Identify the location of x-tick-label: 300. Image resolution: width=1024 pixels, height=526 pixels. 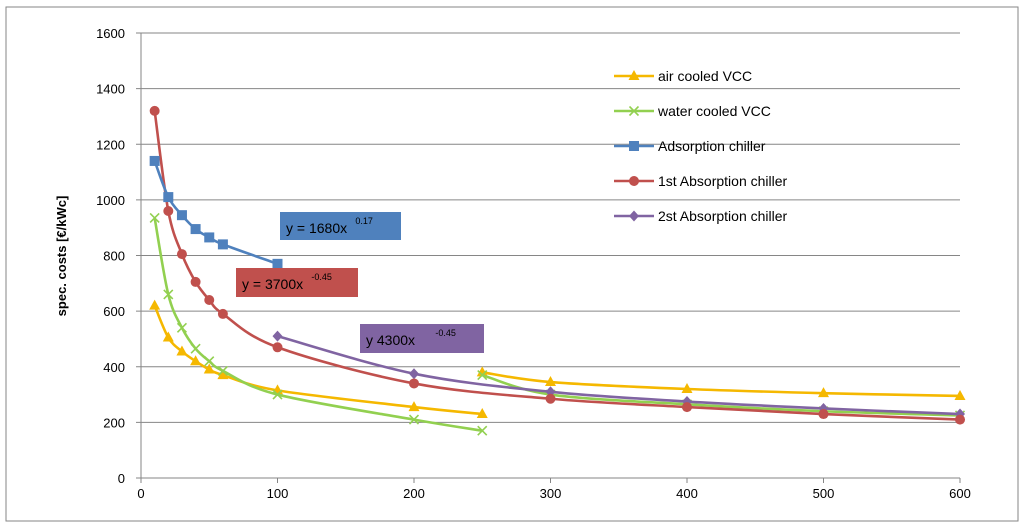
(551, 493).